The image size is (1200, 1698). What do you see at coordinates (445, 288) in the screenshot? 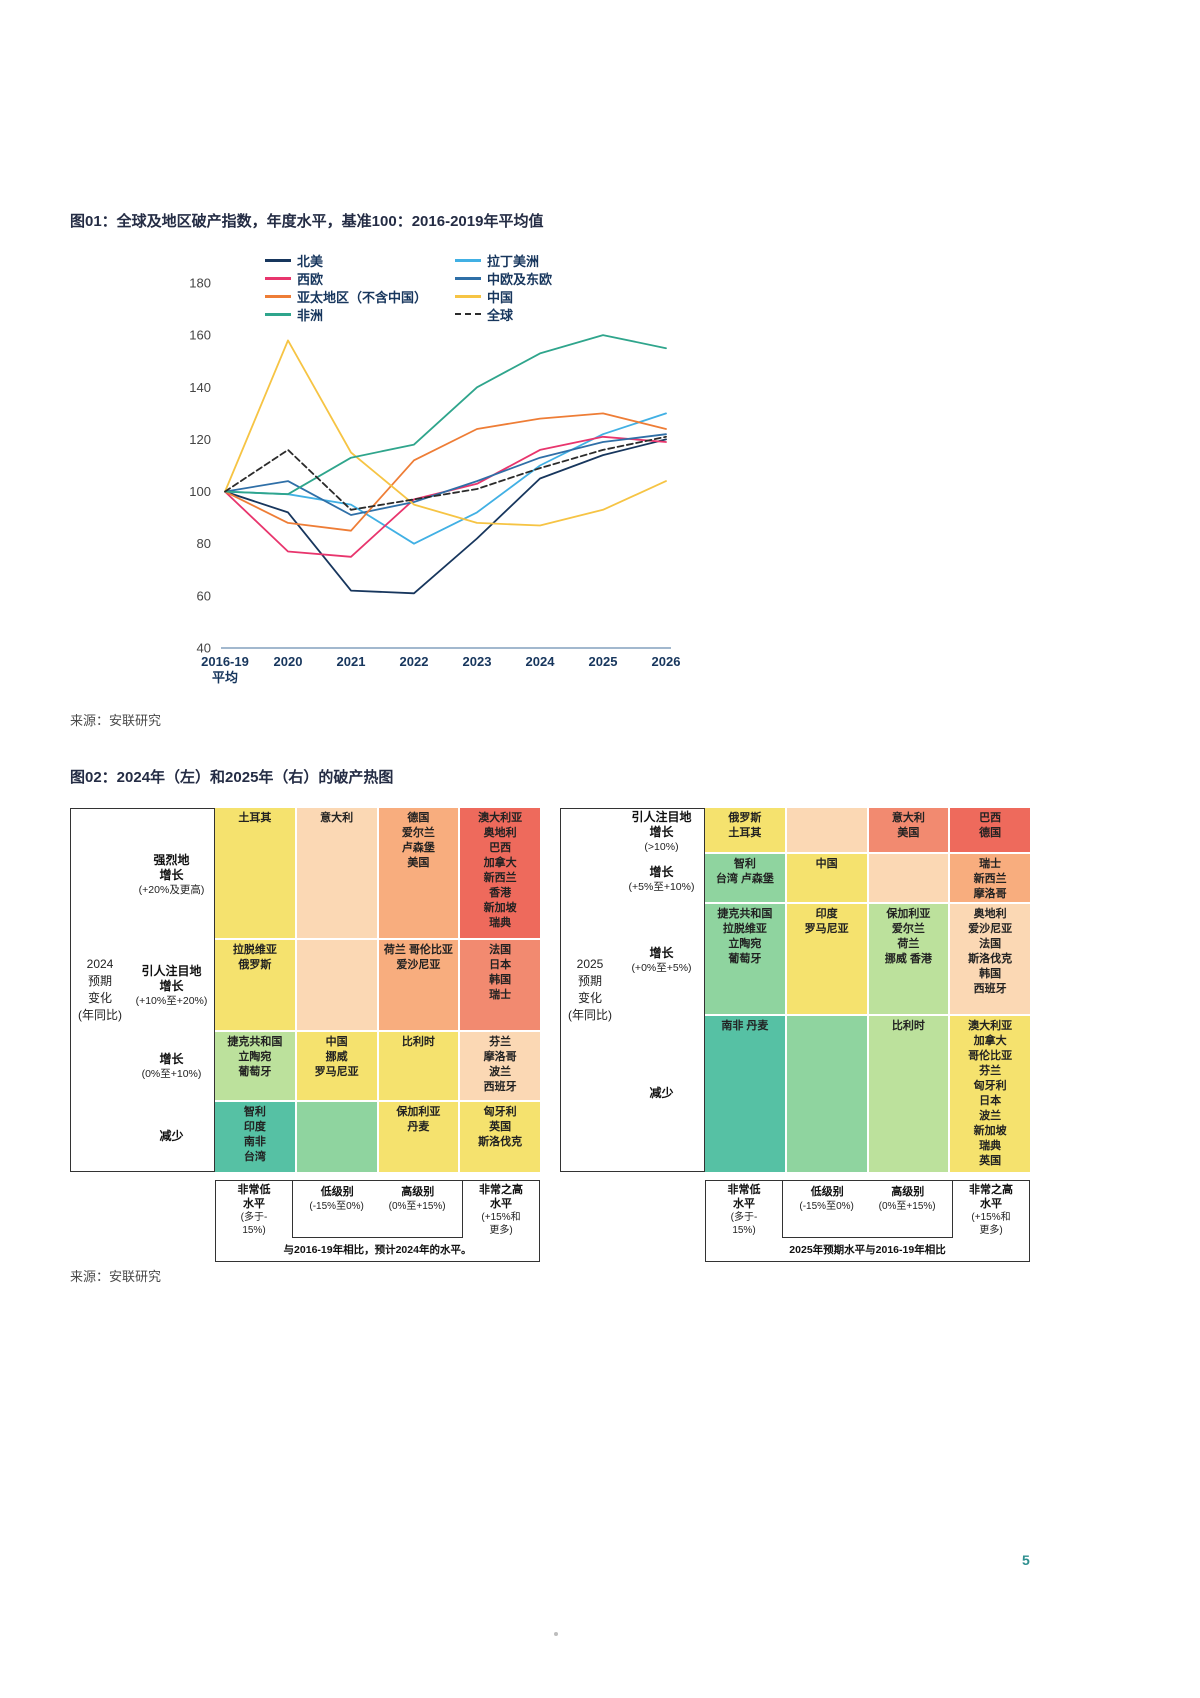
I see `chart-legend: 北美西欧亚太地区（不含中国） 非洲 拉丁美洲中欧及东欧中国全球` at bounding box center [445, 288].